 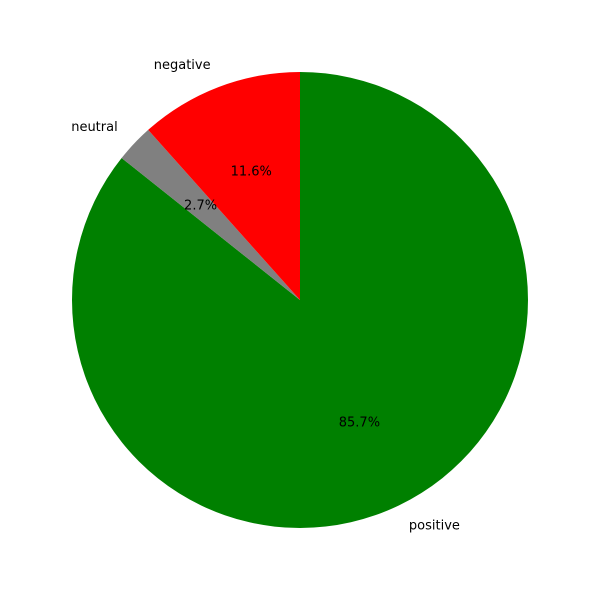 I want to click on pct-label-negative: 11.6%, so click(x=251, y=172).